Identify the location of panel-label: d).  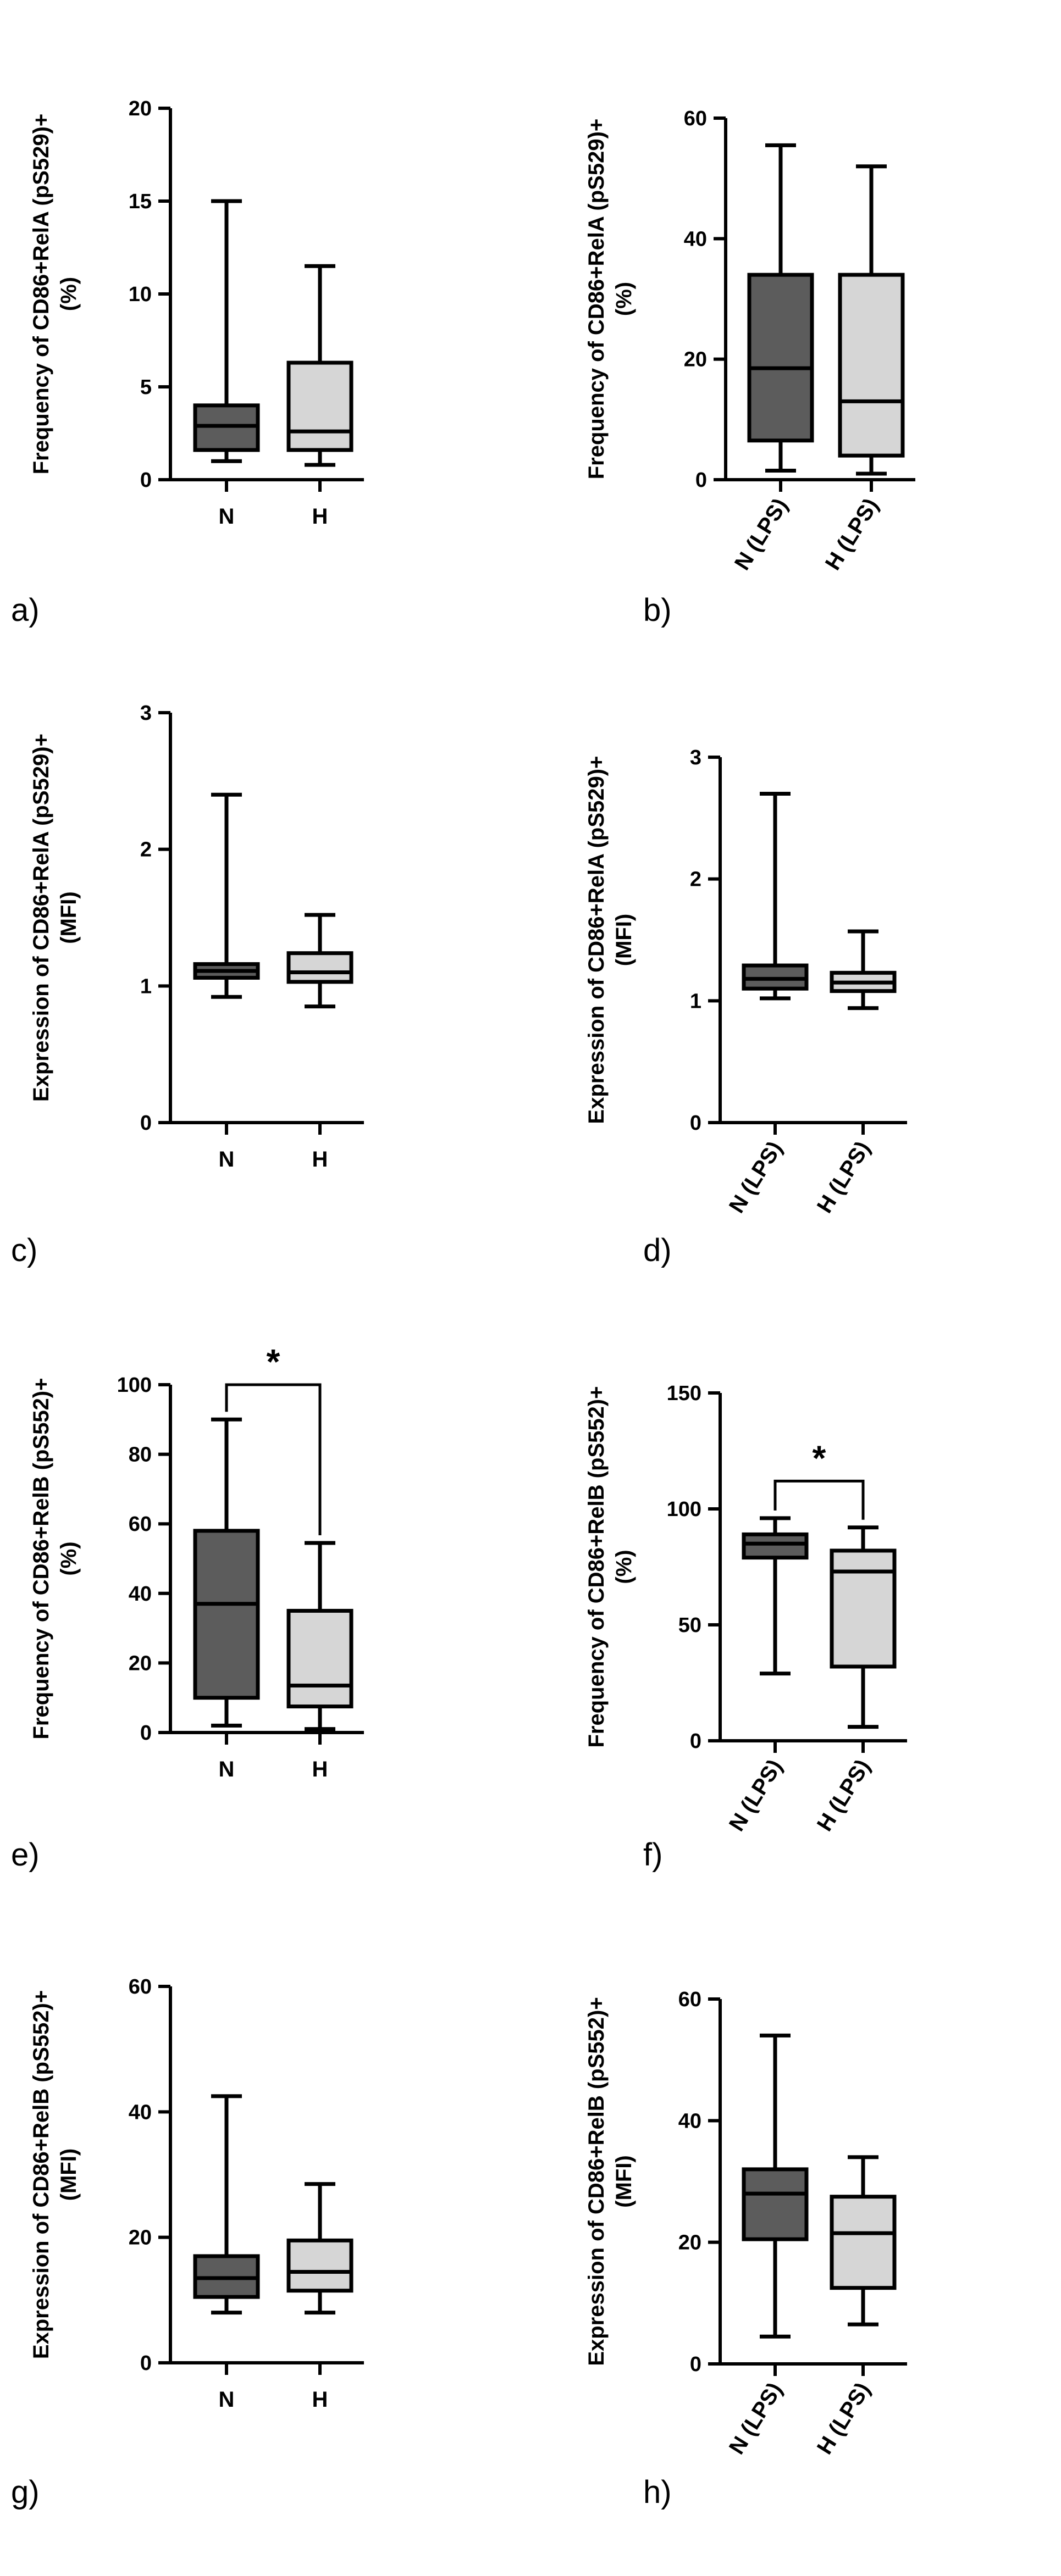
(657, 1250).